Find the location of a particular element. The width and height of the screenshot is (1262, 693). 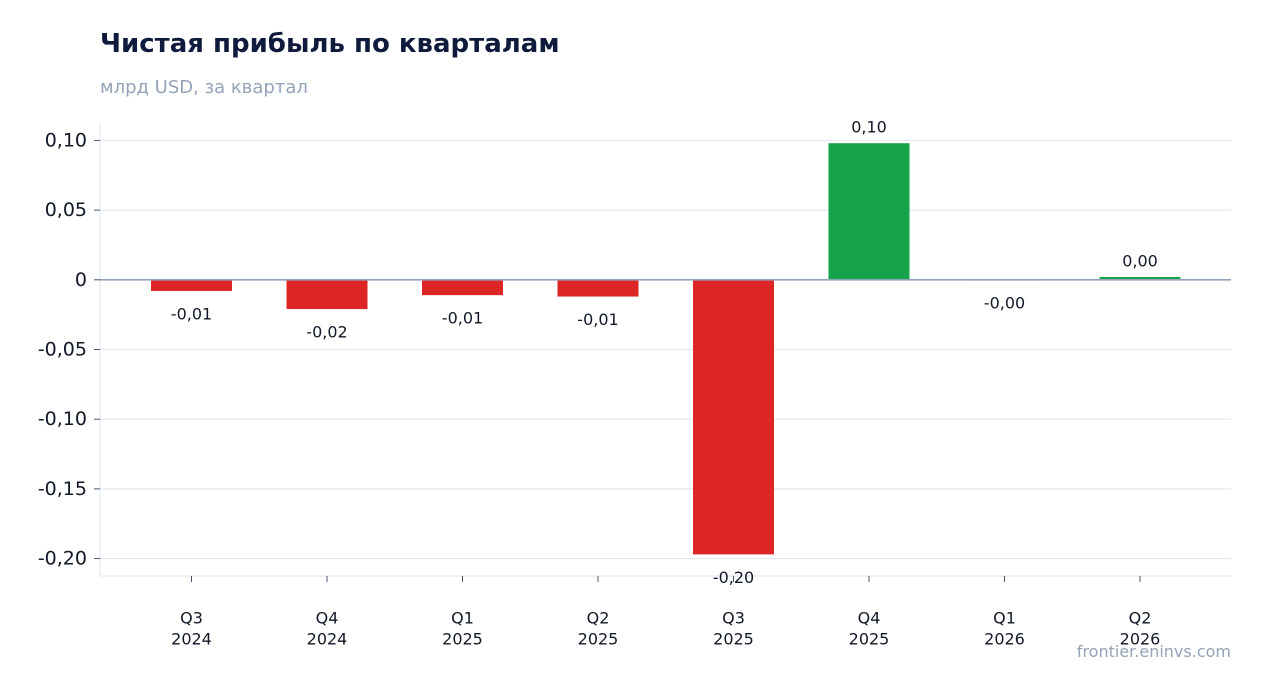

y-tick-label: 0,10 is located at coordinates (66, 140).